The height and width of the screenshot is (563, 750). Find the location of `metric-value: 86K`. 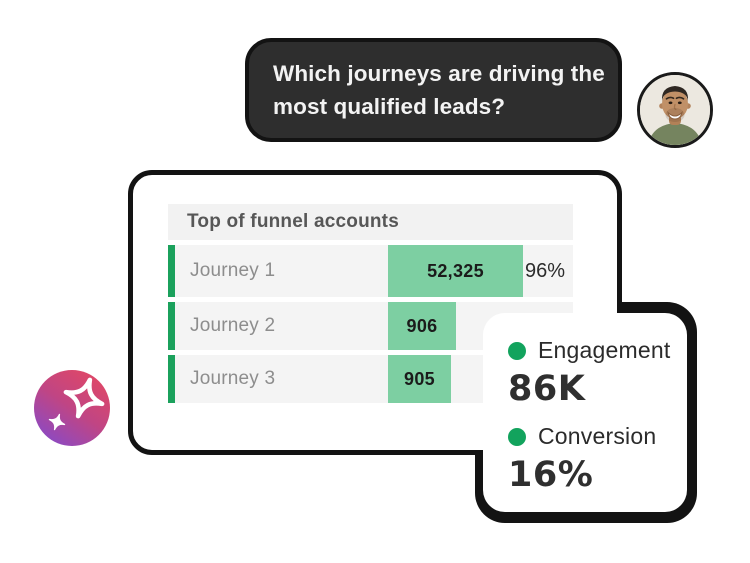

metric-value: 86K is located at coordinates (547, 389).